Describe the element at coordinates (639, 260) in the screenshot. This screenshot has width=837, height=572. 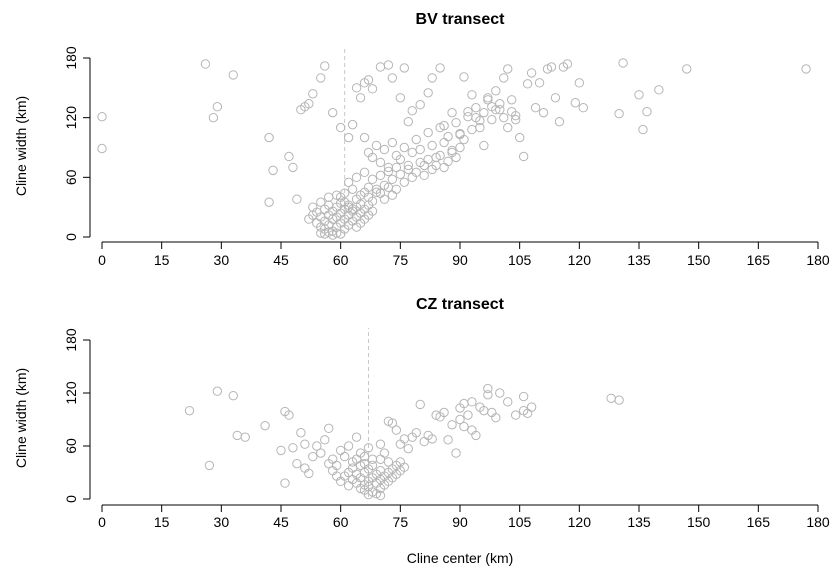
I see `x-tick-label: 135` at that location.